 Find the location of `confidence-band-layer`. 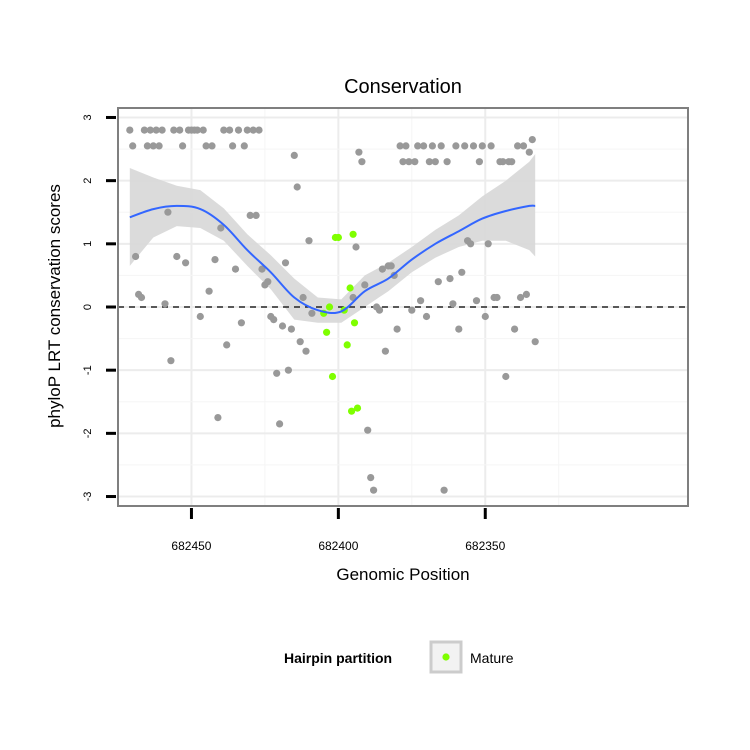

confidence-band-layer is located at coordinates (332, 238).